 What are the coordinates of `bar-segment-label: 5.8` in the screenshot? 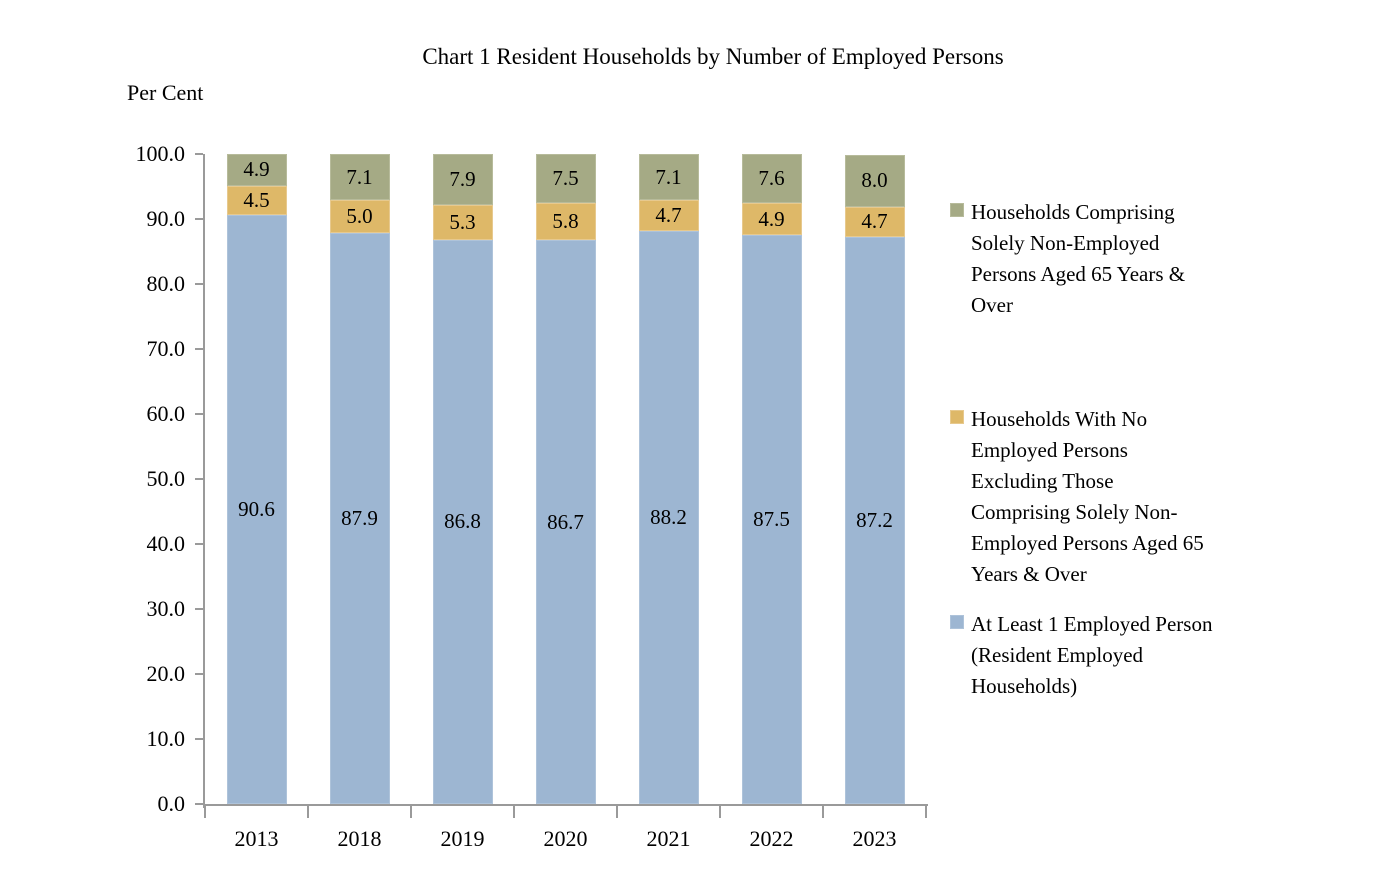 It's located at (565, 221).